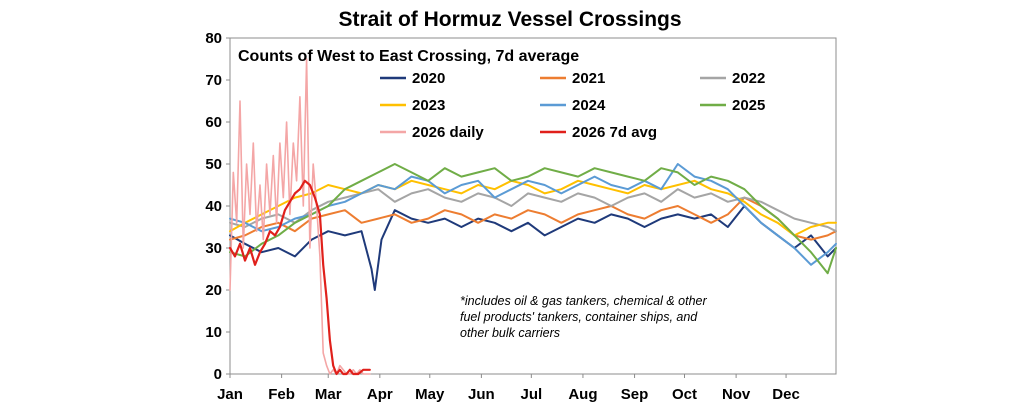 The width and height of the screenshot is (1024, 420). I want to click on series-line-2023, so click(533, 208).